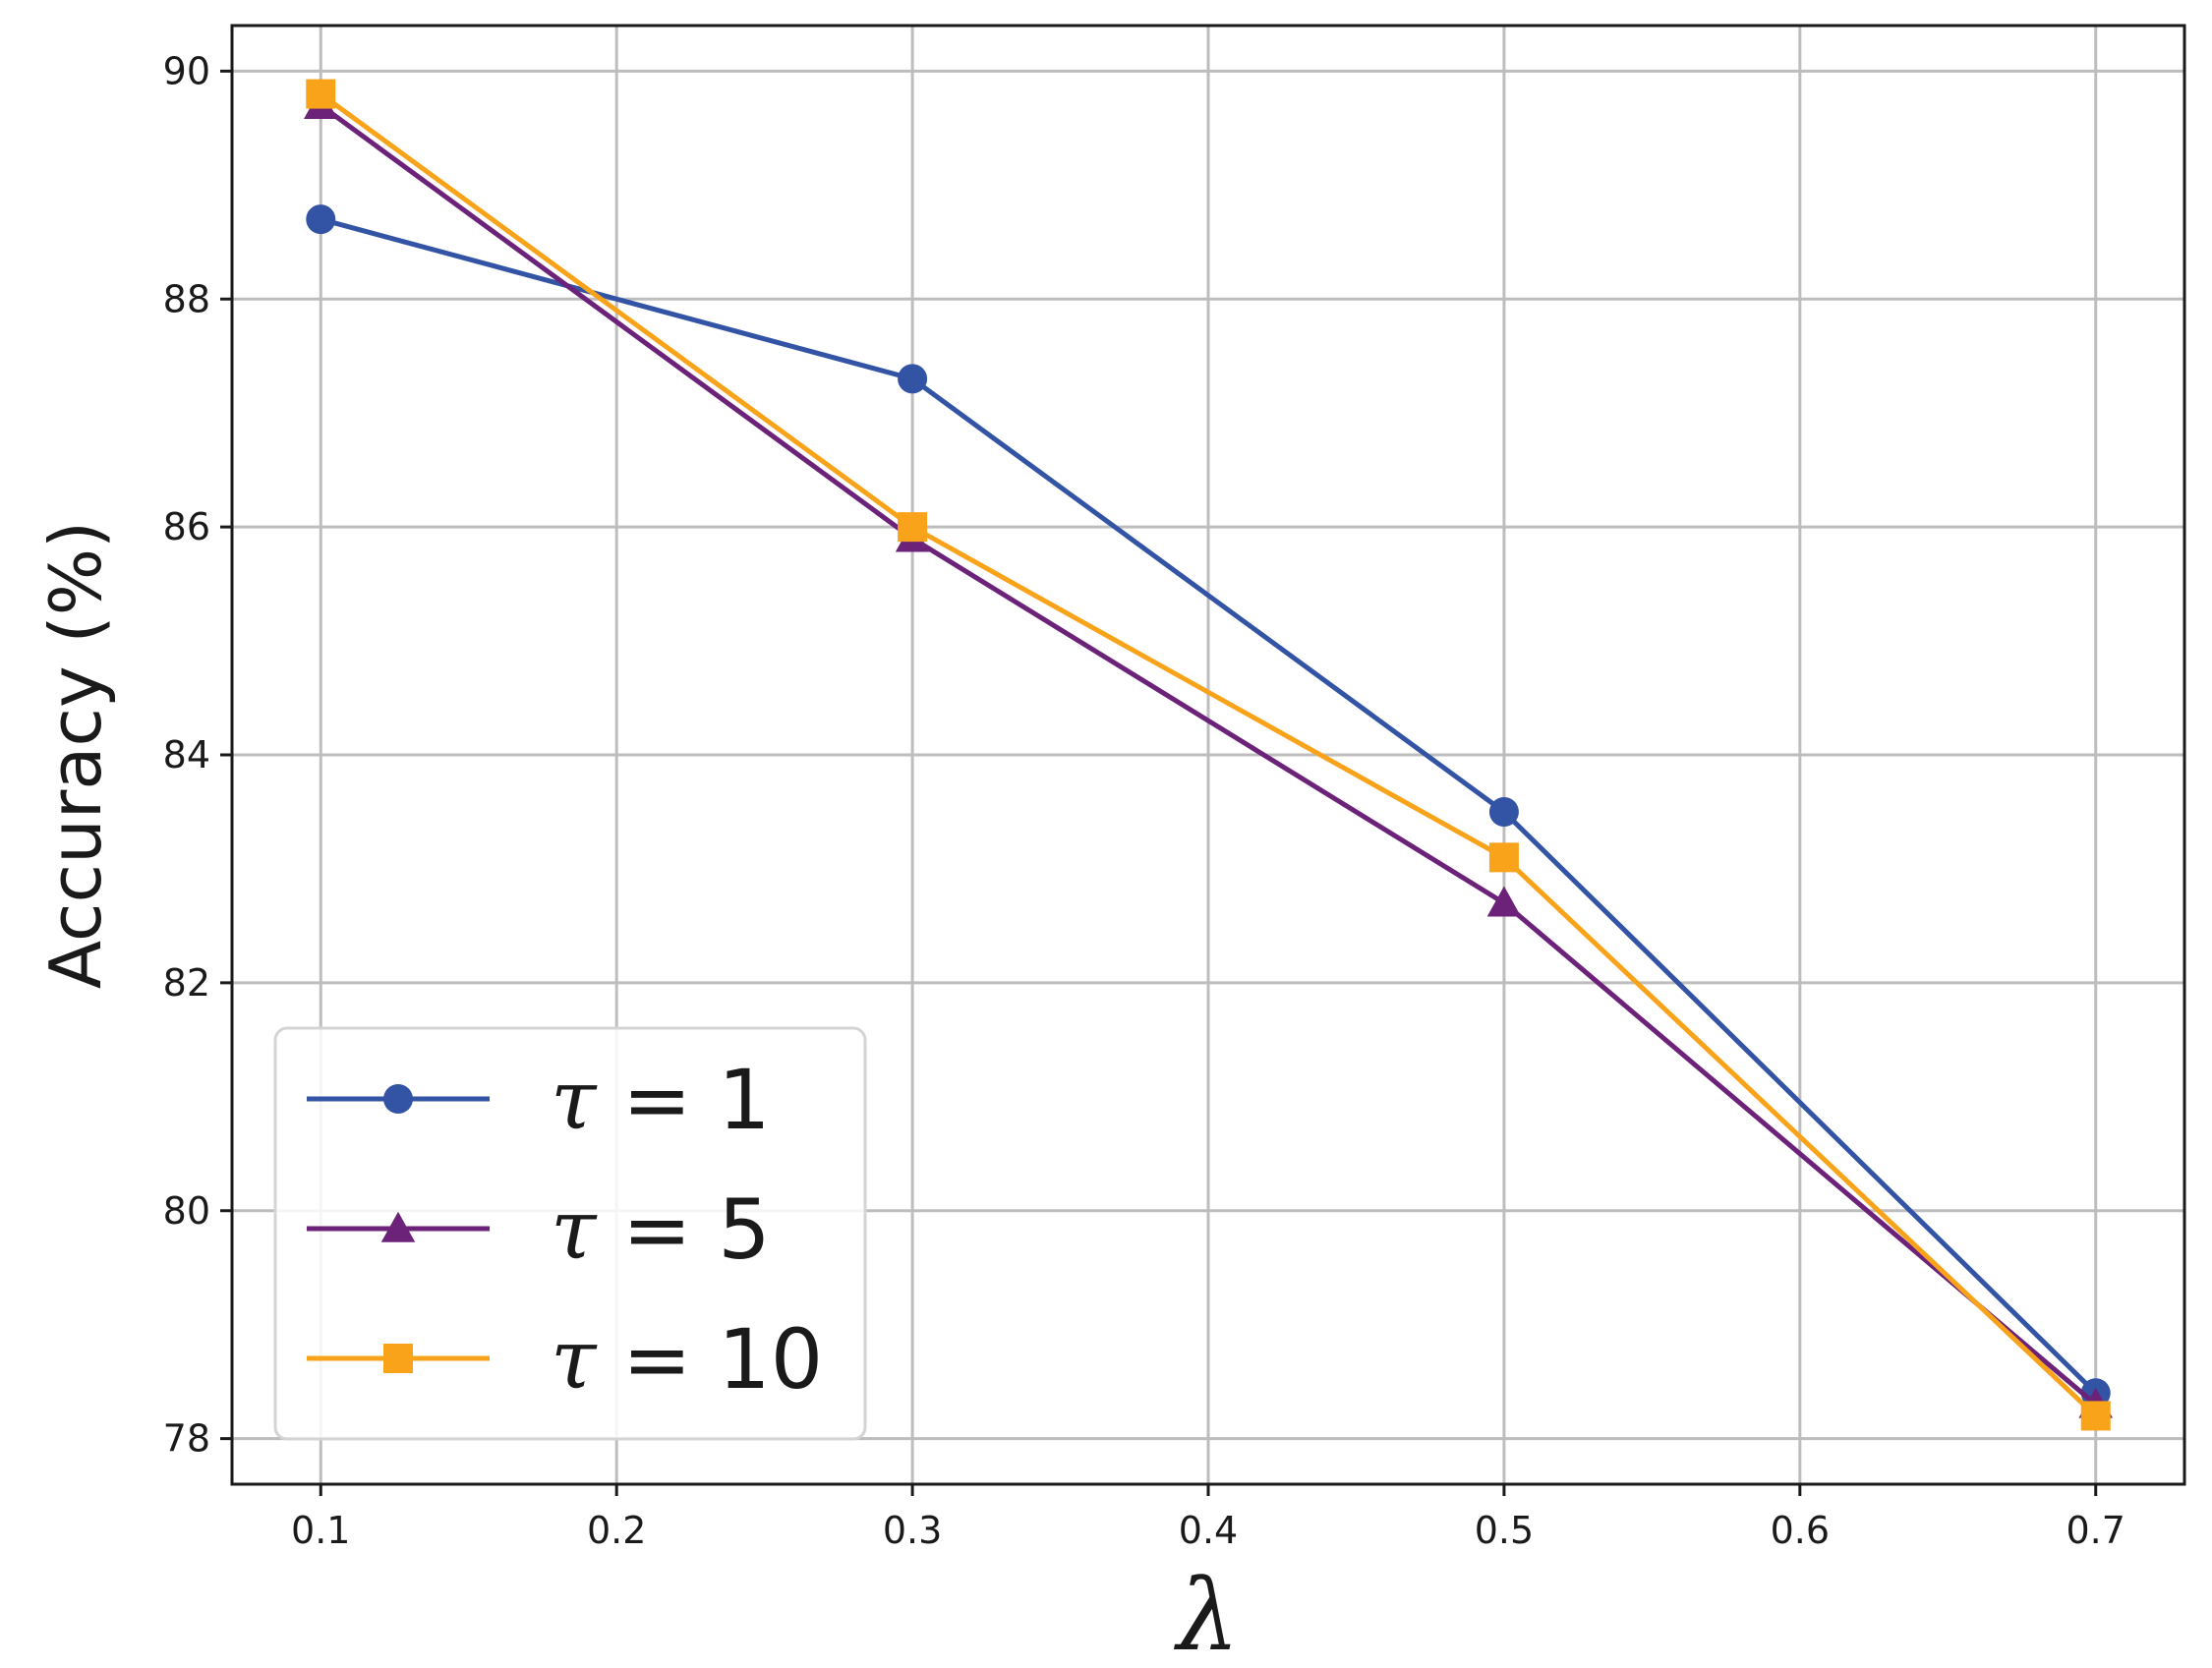 This screenshot has height=1668, width=2212. Describe the element at coordinates (321, 1530) in the screenshot. I see `x-tick-label: 0.1` at that location.